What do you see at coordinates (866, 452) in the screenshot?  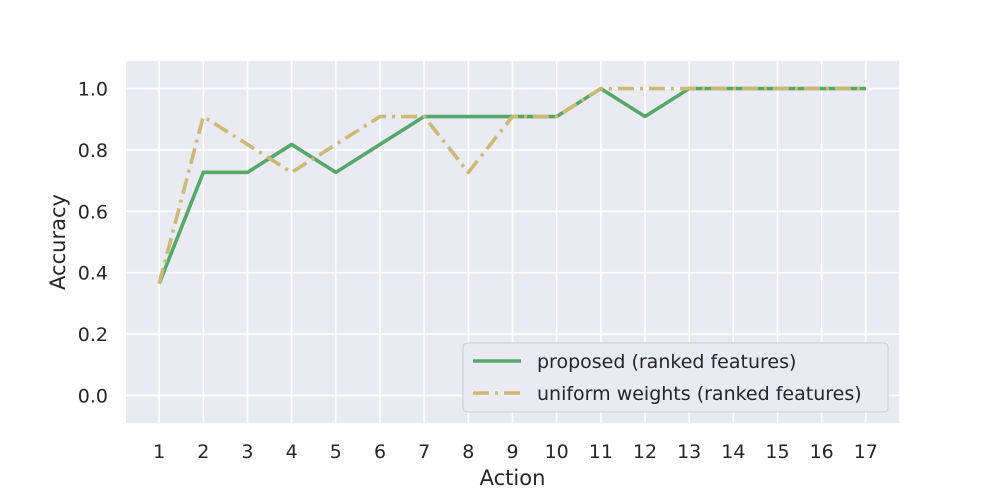 I see `x-tick-label: 17` at bounding box center [866, 452].